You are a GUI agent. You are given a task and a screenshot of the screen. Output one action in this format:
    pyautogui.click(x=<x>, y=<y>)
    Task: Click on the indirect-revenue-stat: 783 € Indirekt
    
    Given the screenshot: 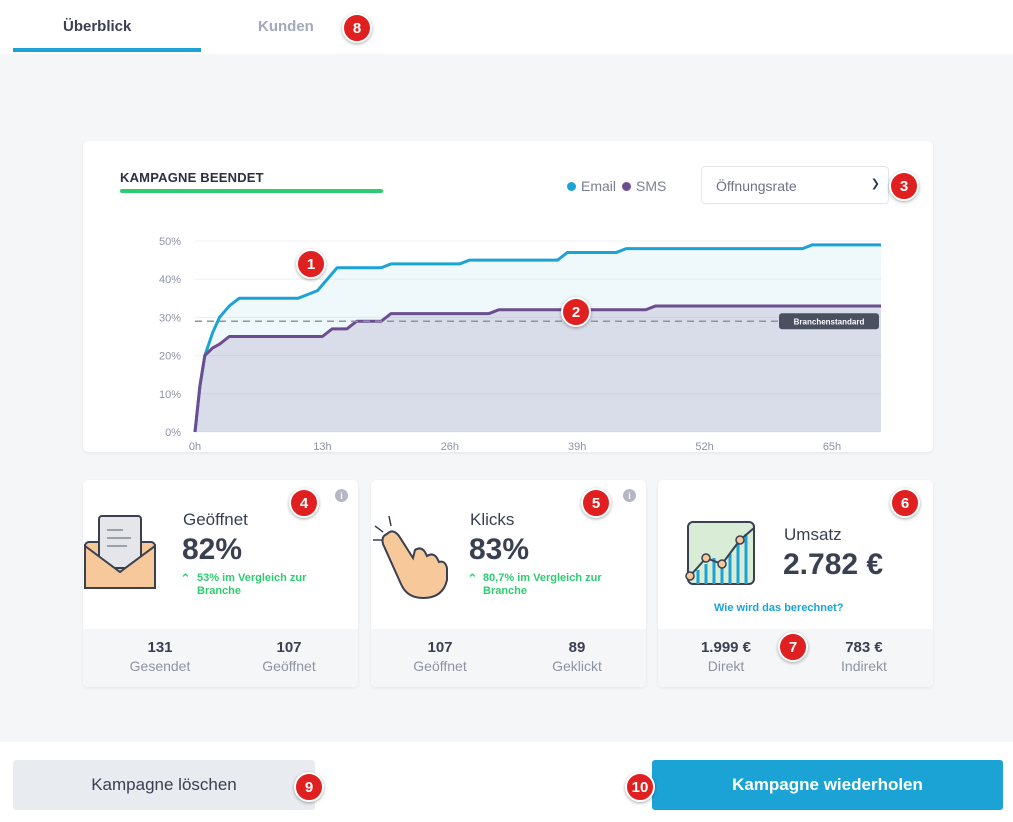 What is the action you would take?
    pyautogui.click(x=864, y=656)
    